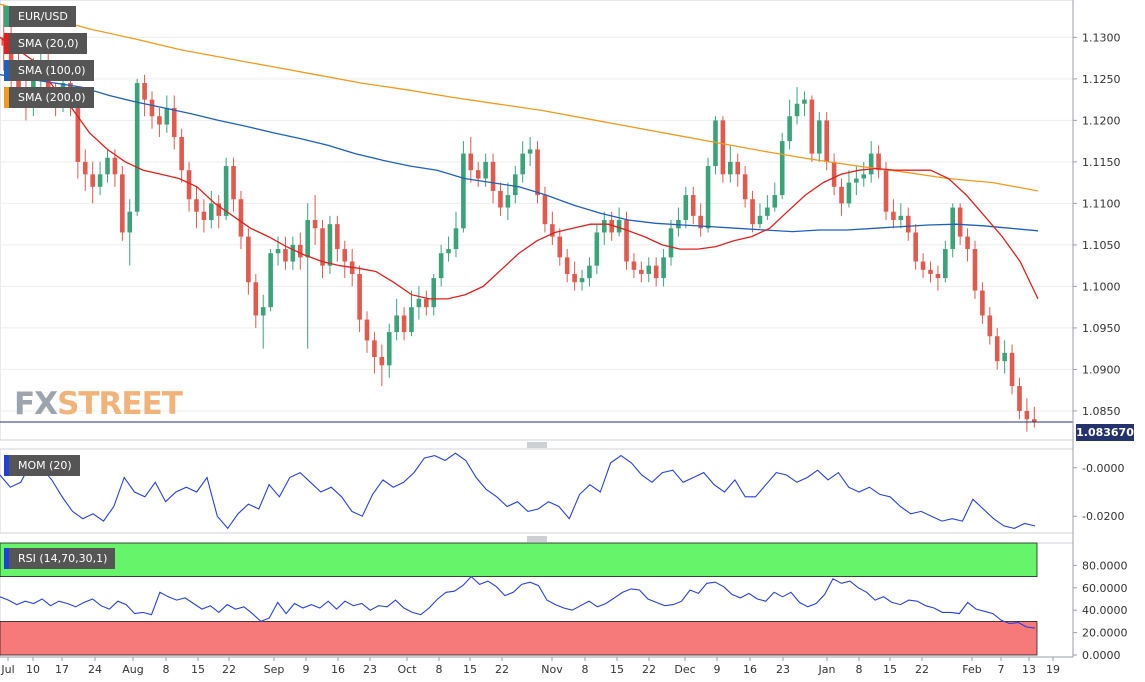 The image size is (1145, 682). I want to click on x-tick-label: 16, so click(750, 669).